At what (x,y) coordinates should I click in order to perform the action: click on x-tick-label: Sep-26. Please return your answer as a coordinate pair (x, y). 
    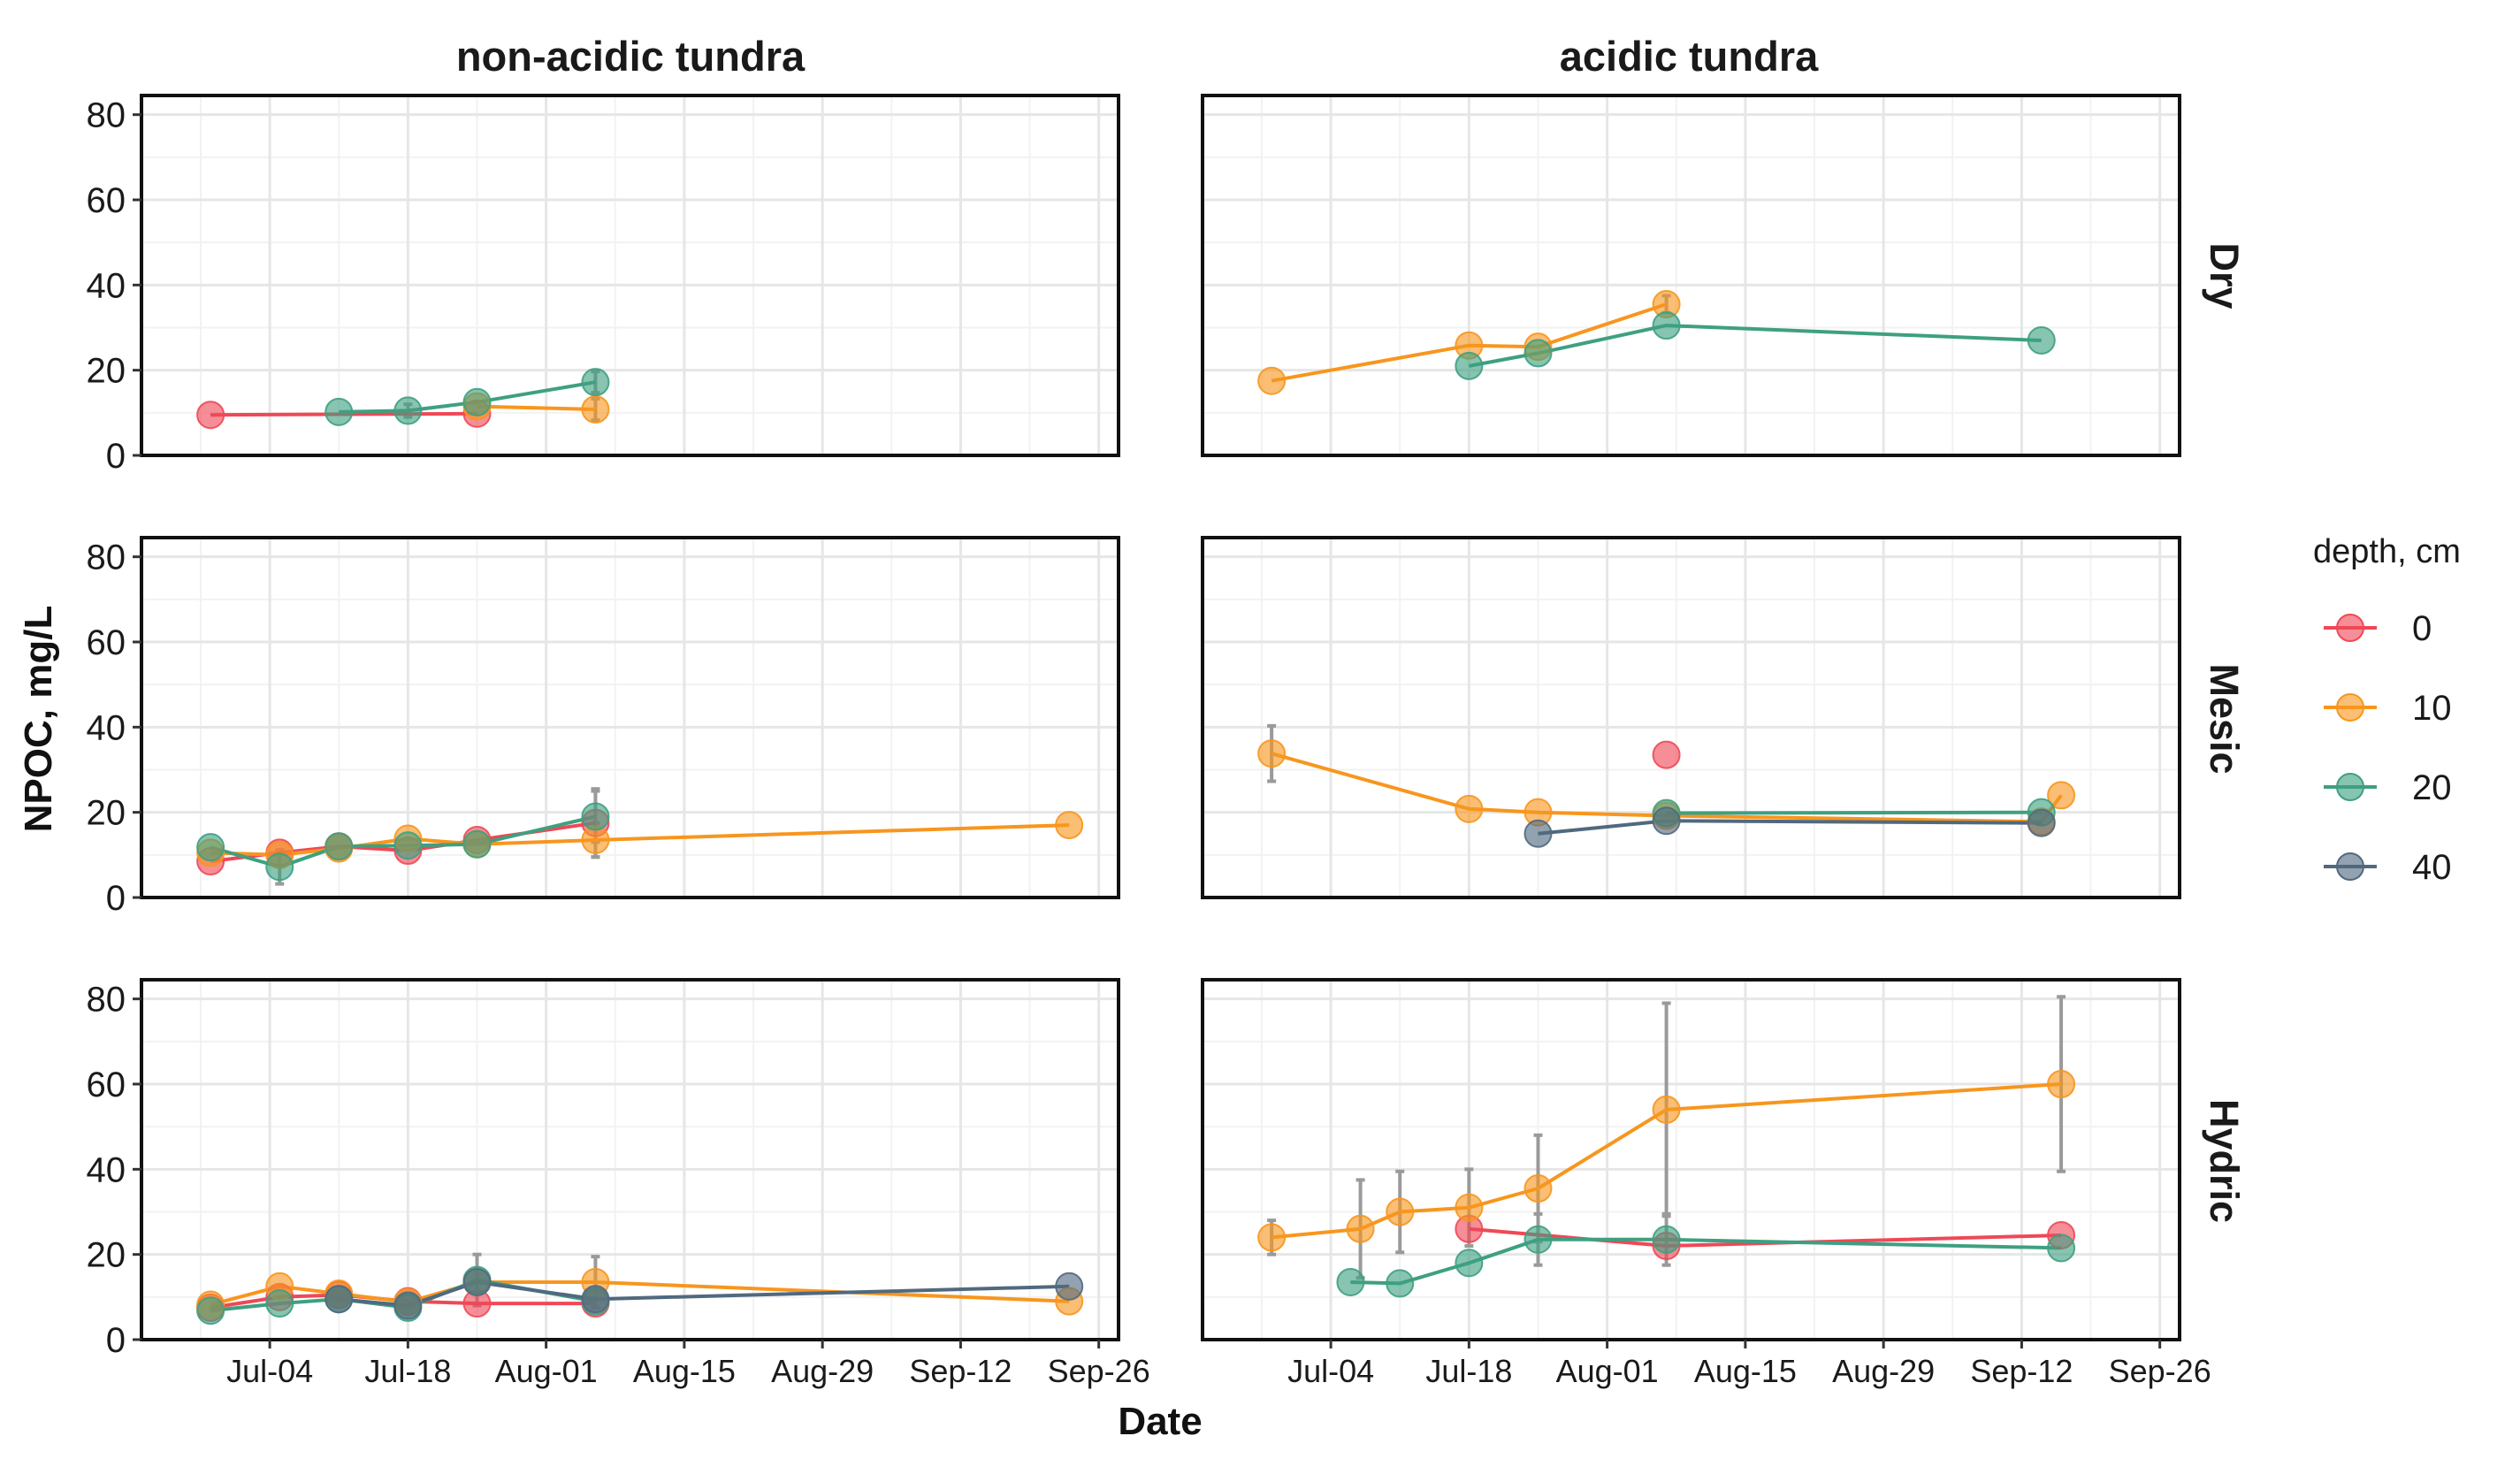
    Looking at the image, I should click on (1099, 1371).